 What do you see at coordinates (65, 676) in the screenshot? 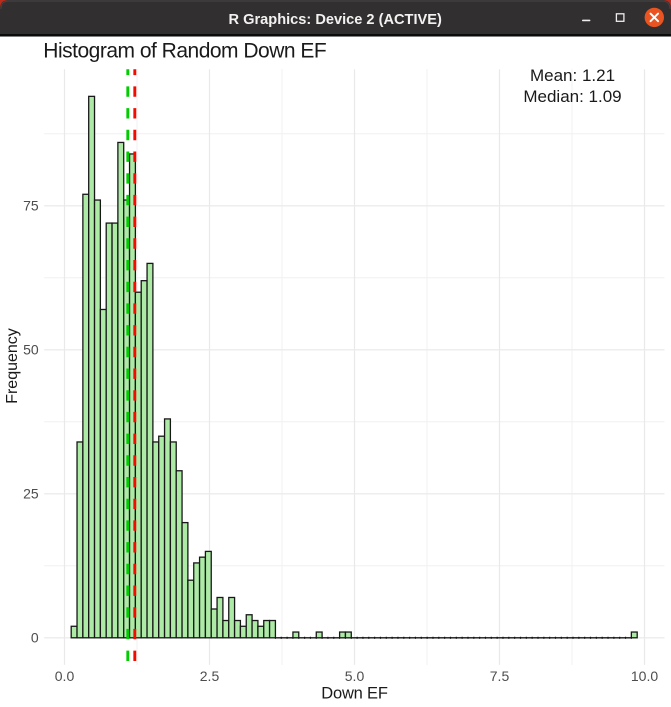
I see `svg-text: 0.0` at bounding box center [65, 676].